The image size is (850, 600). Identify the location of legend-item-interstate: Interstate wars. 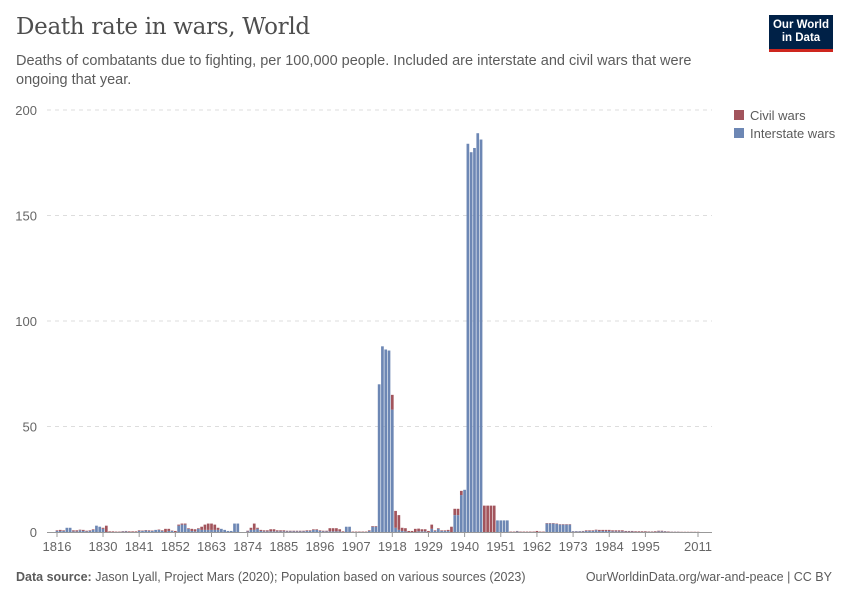
(784, 133).